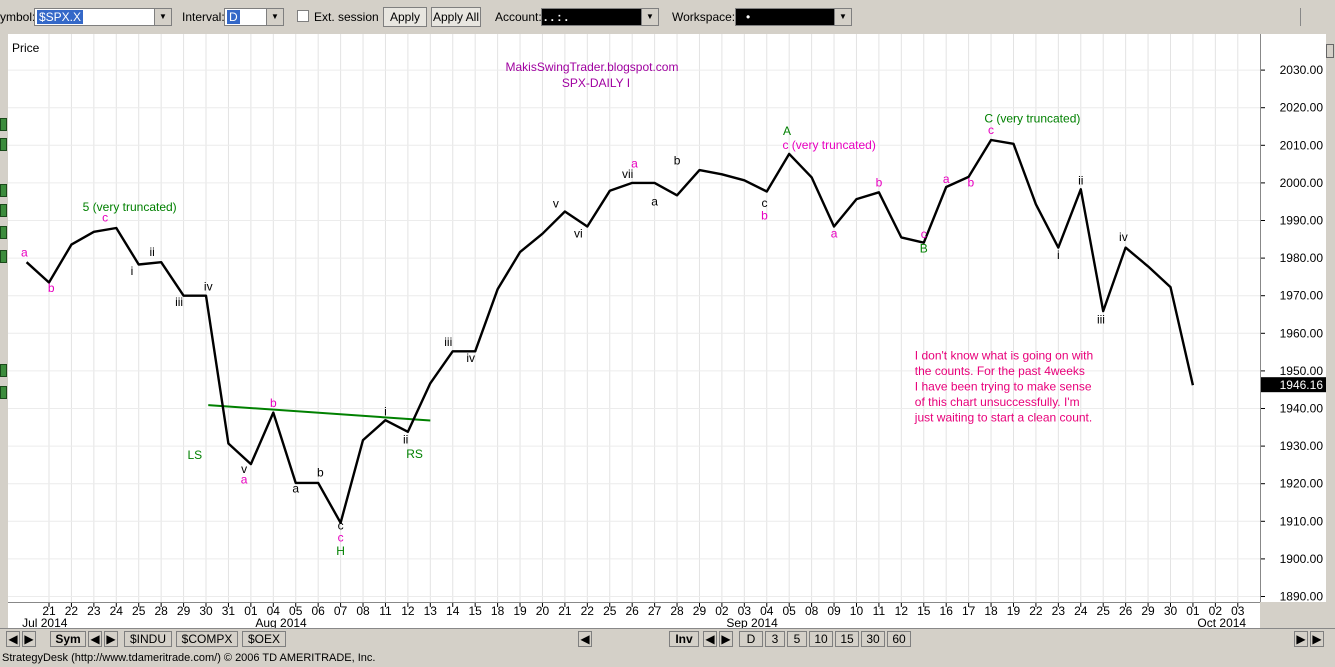 The image size is (1335, 667). Describe the element at coordinates (1302, 521) in the screenshot. I see `y-tick-label: 1910.00` at that location.